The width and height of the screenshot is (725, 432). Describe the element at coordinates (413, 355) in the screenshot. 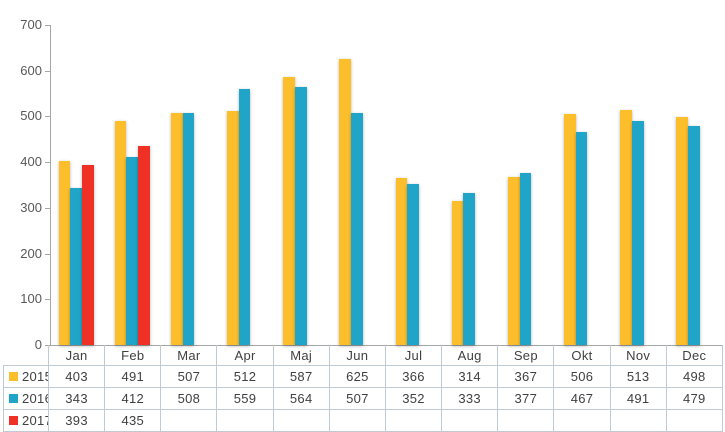

I see `table-header-cell-jul: Jul` at that location.